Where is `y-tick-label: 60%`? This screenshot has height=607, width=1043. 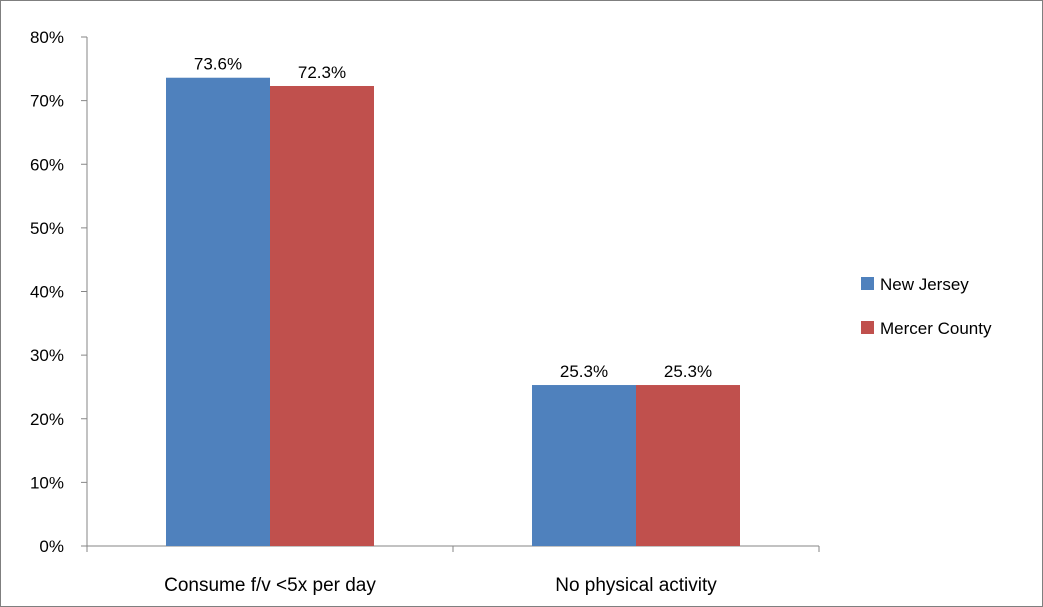
y-tick-label: 60% is located at coordinates (47, 164).